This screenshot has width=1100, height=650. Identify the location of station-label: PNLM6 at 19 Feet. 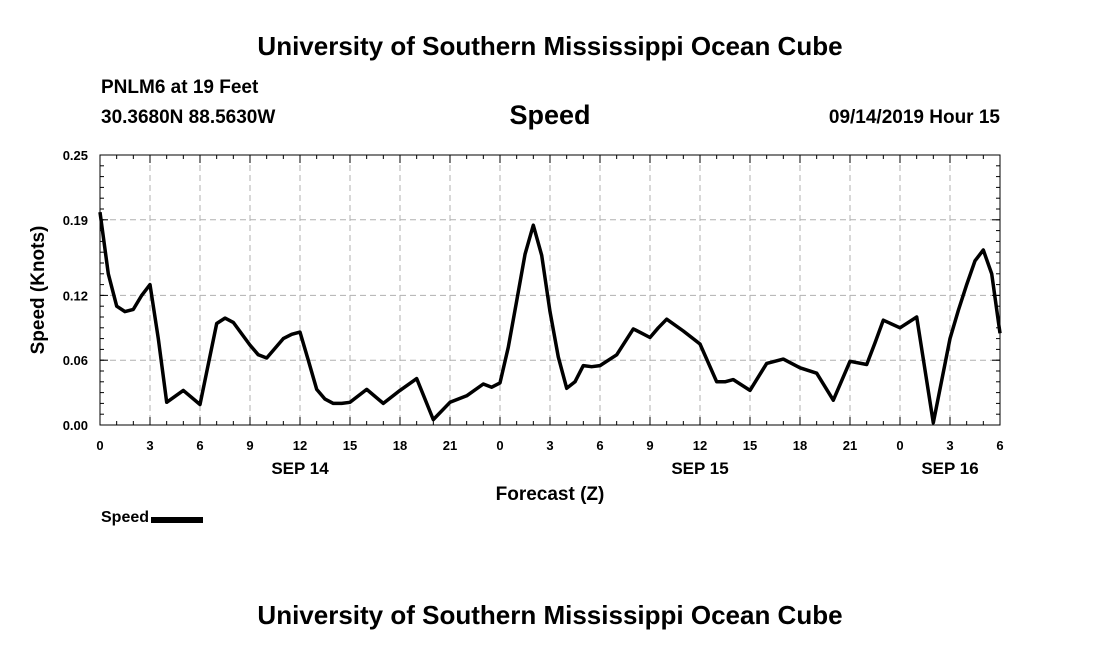
(180, 87).